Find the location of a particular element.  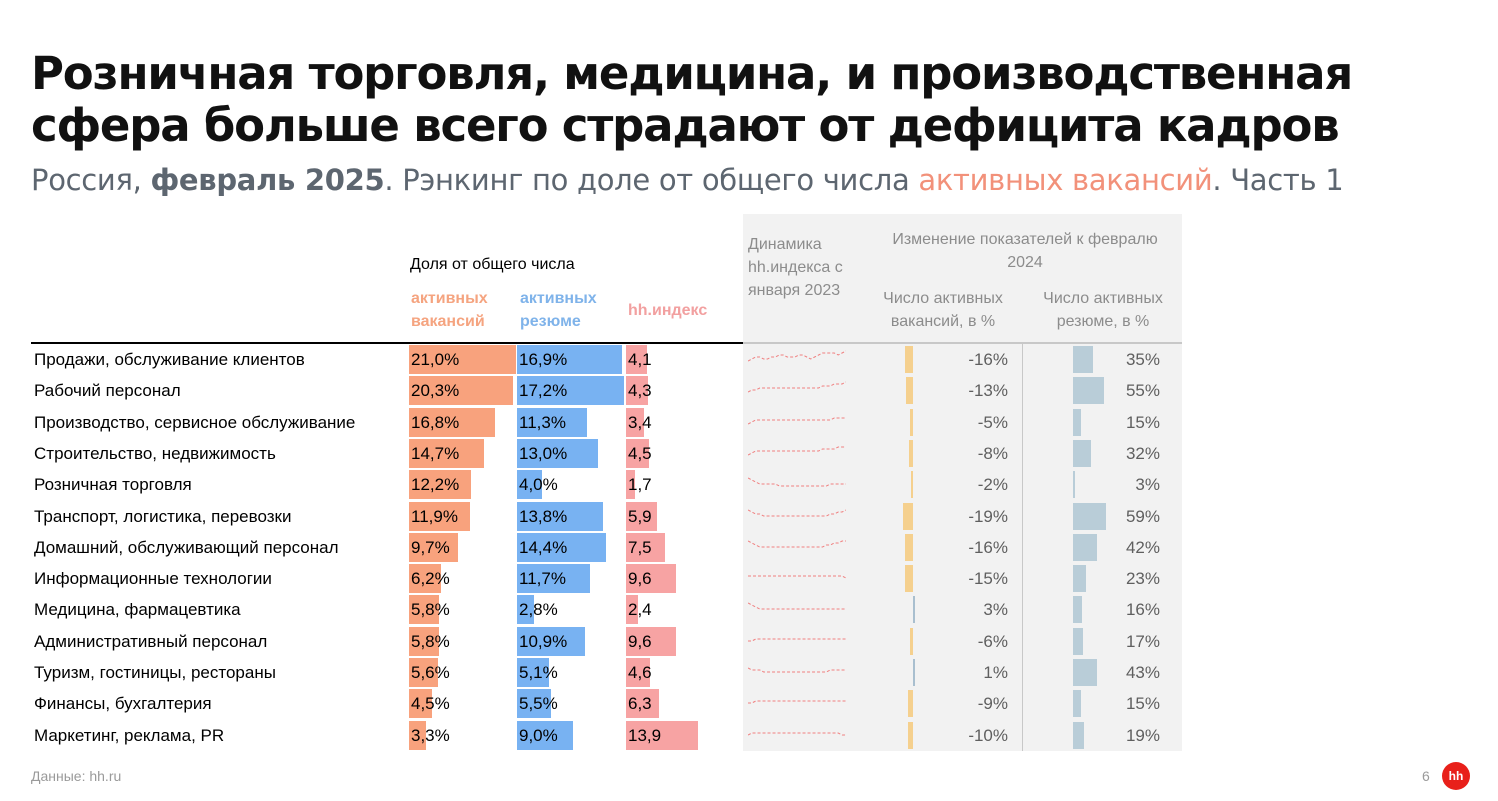

value-hh-index: 5,9 is located at coordinates (640, 516).